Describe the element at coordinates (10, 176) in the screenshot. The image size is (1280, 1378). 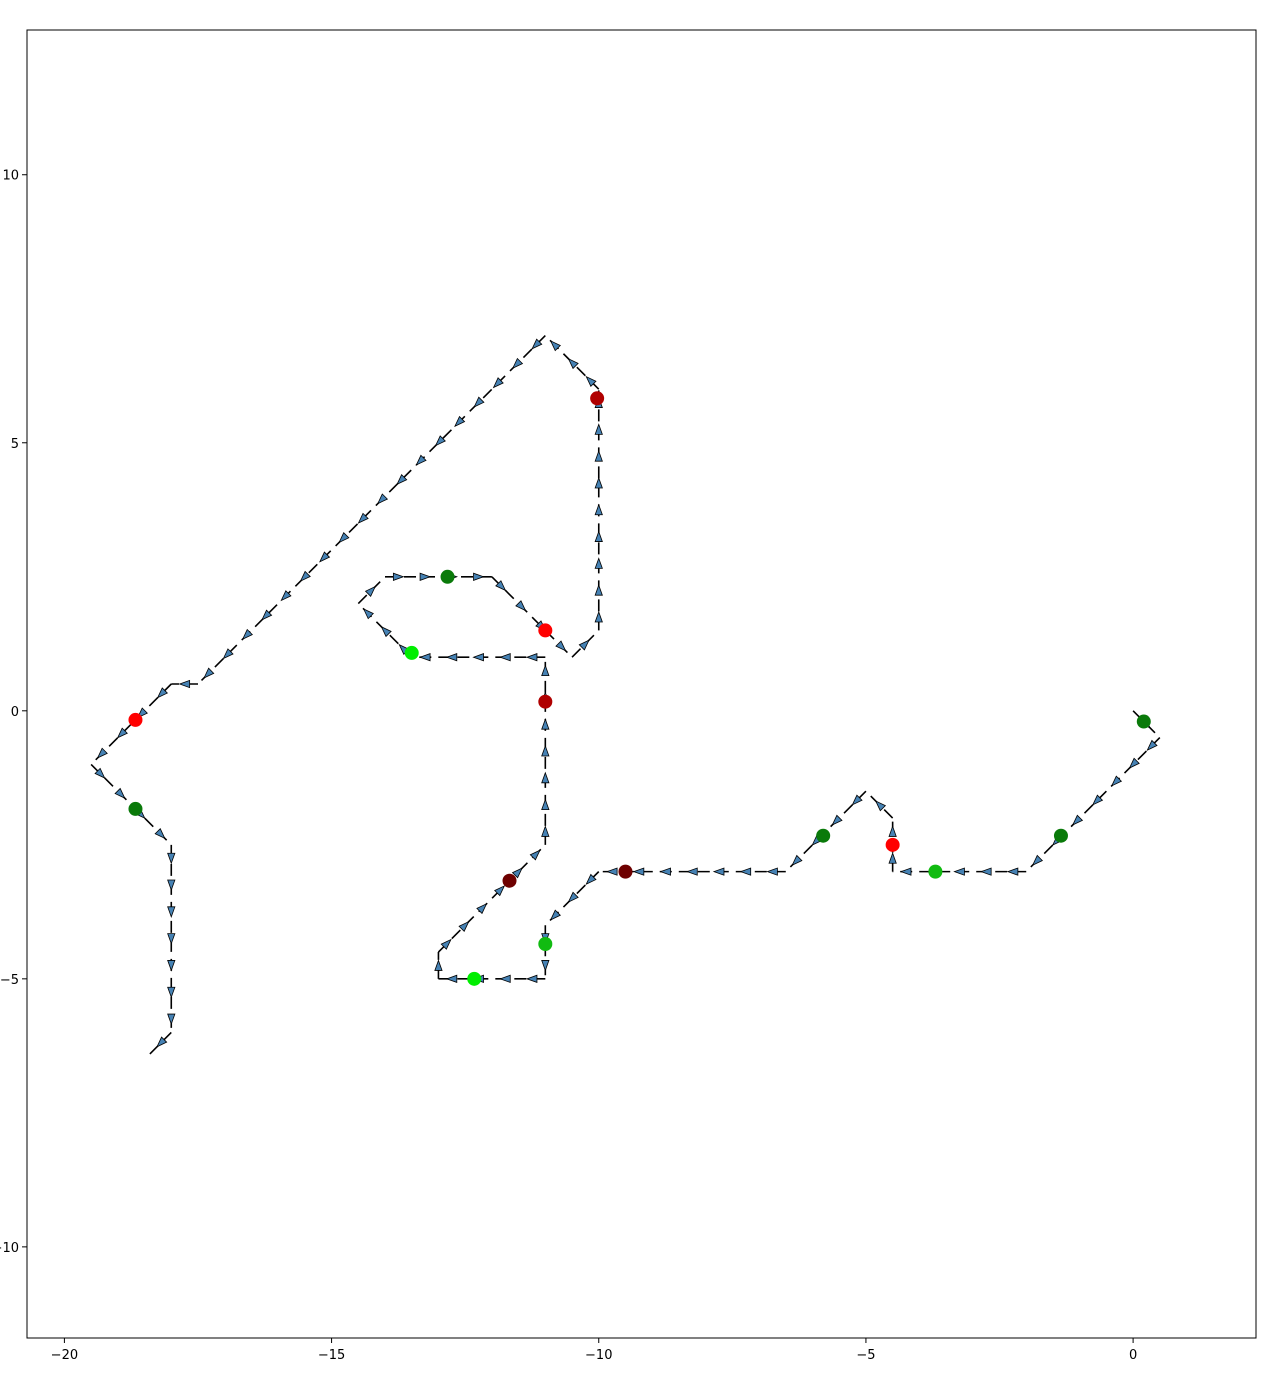
I see `y-tick-label: 10` at that location.